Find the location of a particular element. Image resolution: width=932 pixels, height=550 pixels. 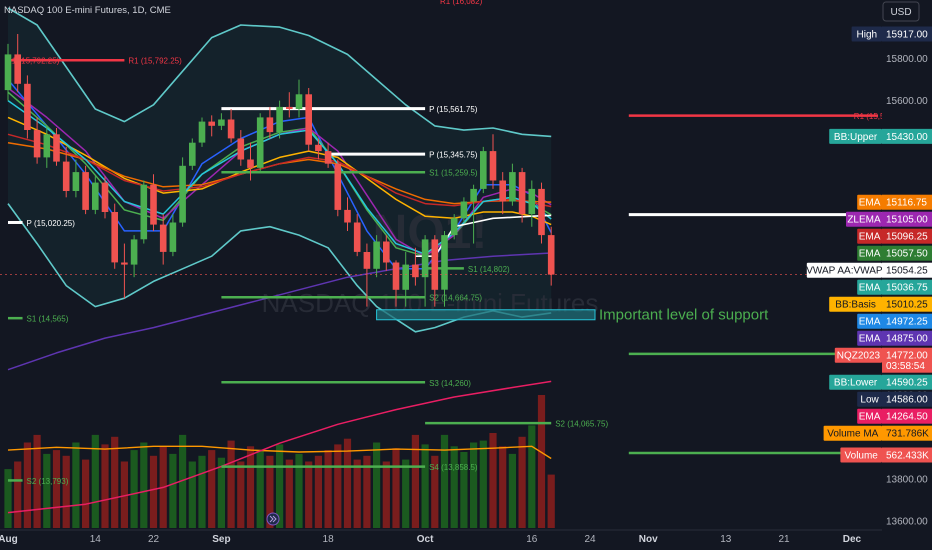

currency-button is located at coordinates (901, 11).